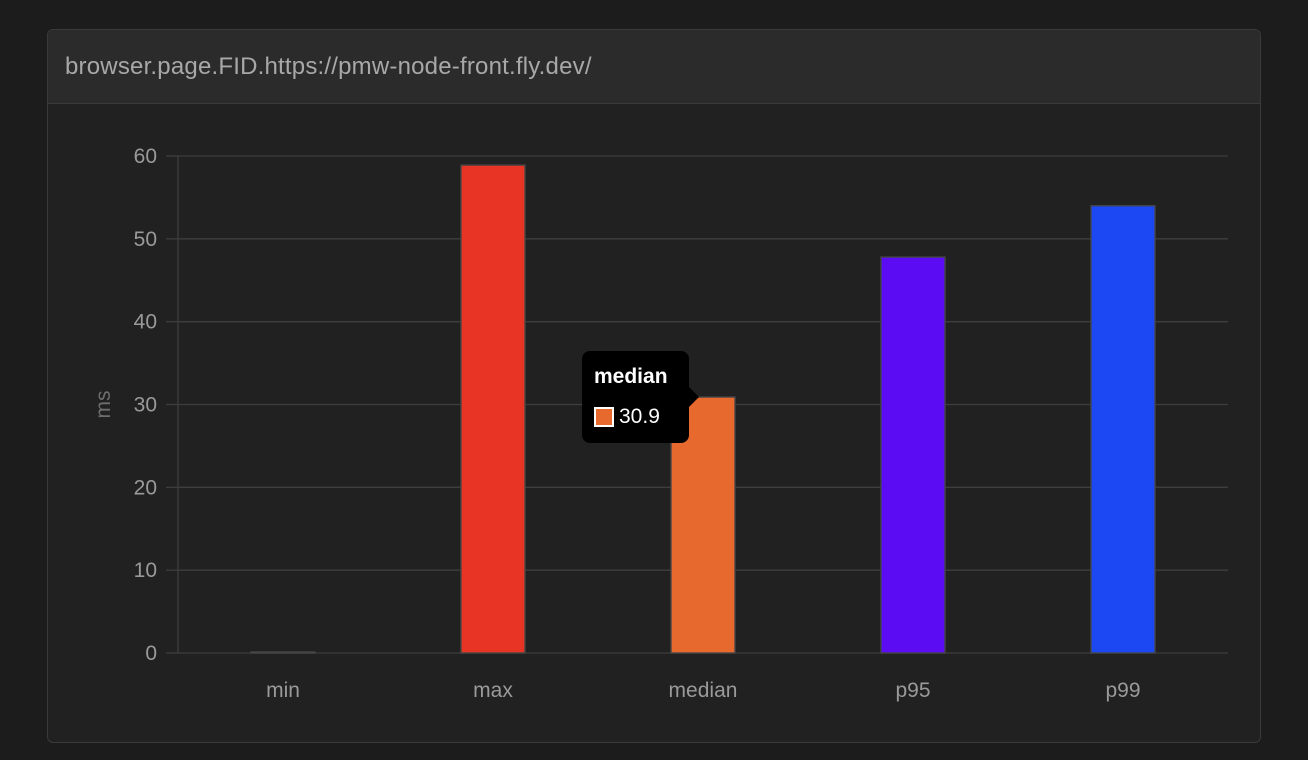 The width and height of the screenshot is (1308, 760). What do you see at coordinates (283, 652) in the screenshot?
I see `bar-min` at bounding box center [283, 652].